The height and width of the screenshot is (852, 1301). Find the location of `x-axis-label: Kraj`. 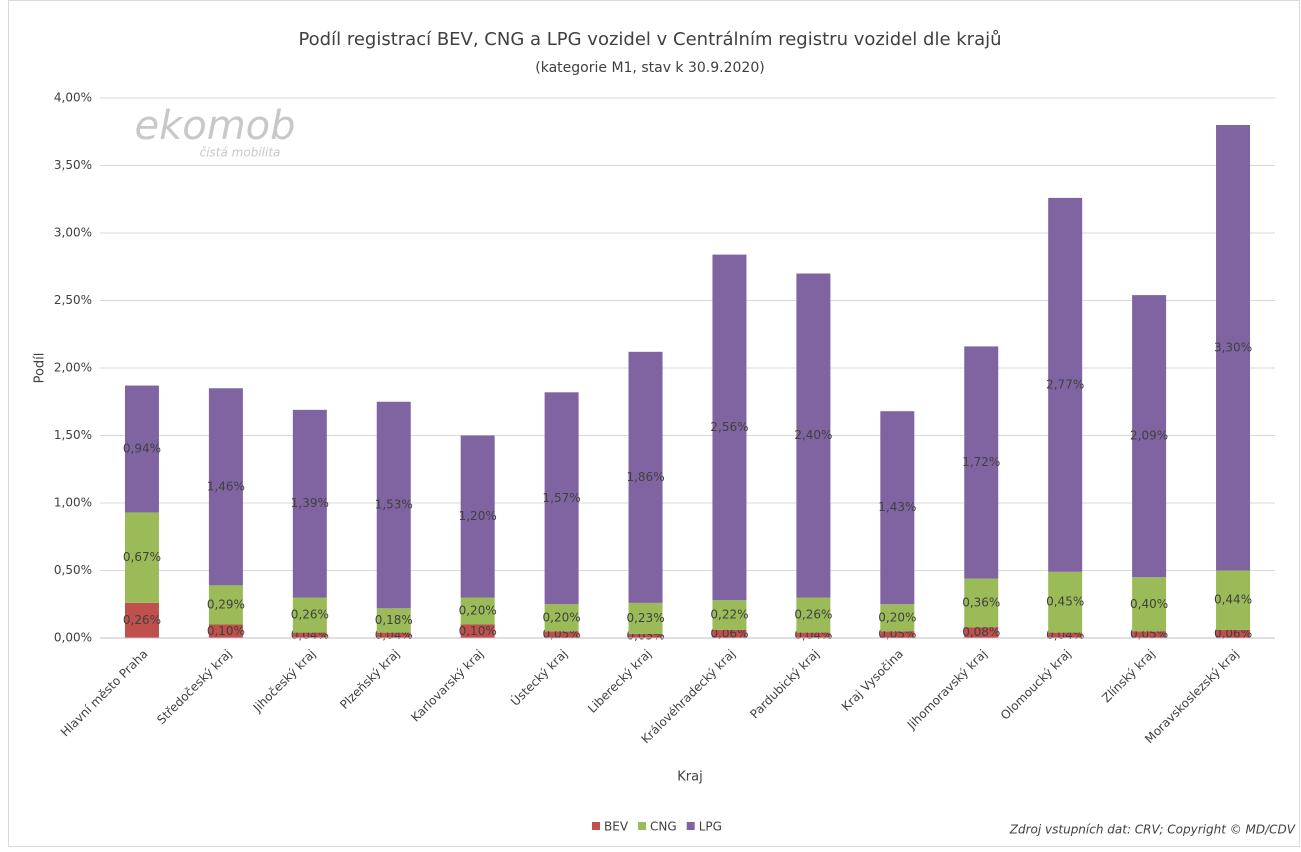

x-axis-label: Kraj is located at coordinates (689, 777).